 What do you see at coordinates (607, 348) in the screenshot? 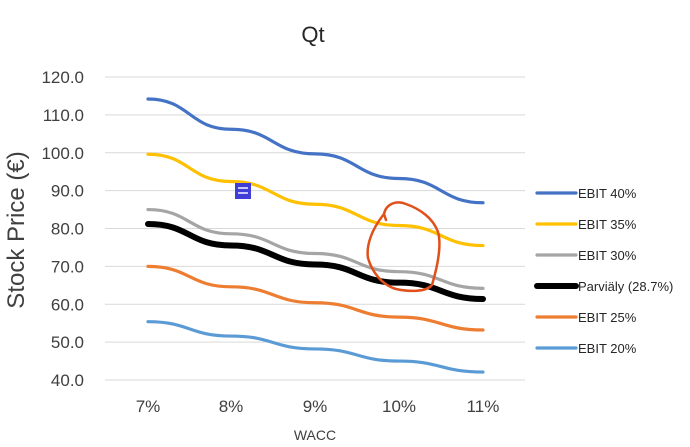
I see `legend-label: EBIT 20%` at bounding box center [607, 348].